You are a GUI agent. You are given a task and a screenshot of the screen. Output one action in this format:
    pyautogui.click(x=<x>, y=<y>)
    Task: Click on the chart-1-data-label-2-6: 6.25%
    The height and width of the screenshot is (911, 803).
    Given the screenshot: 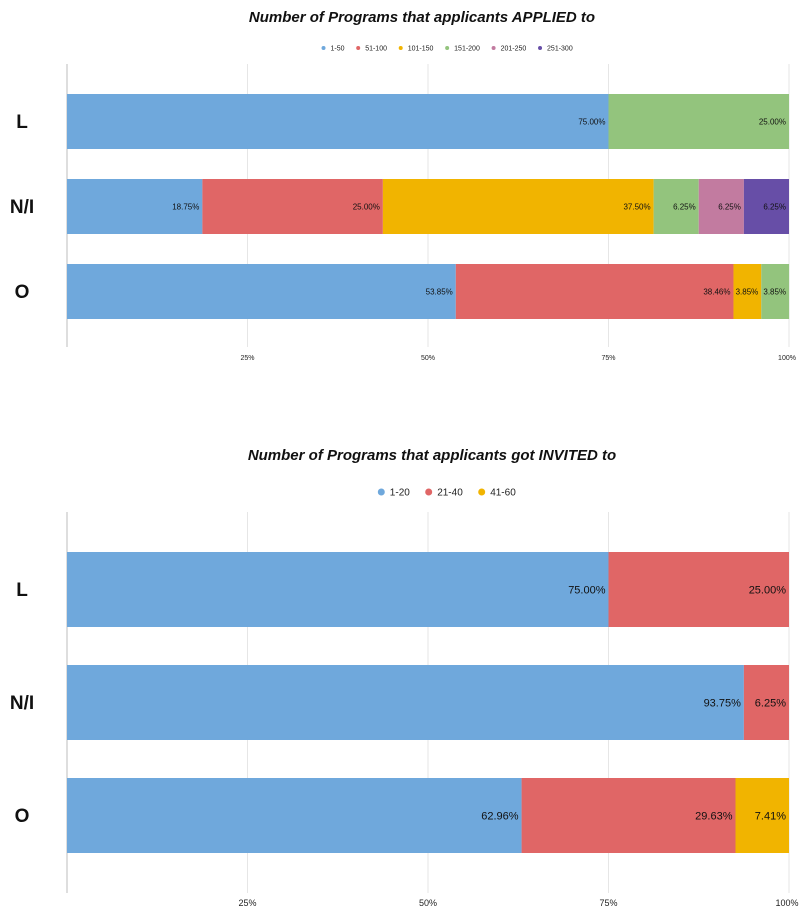 What is the action you would take?
    pyautogui.click(x=774, y=206)
    